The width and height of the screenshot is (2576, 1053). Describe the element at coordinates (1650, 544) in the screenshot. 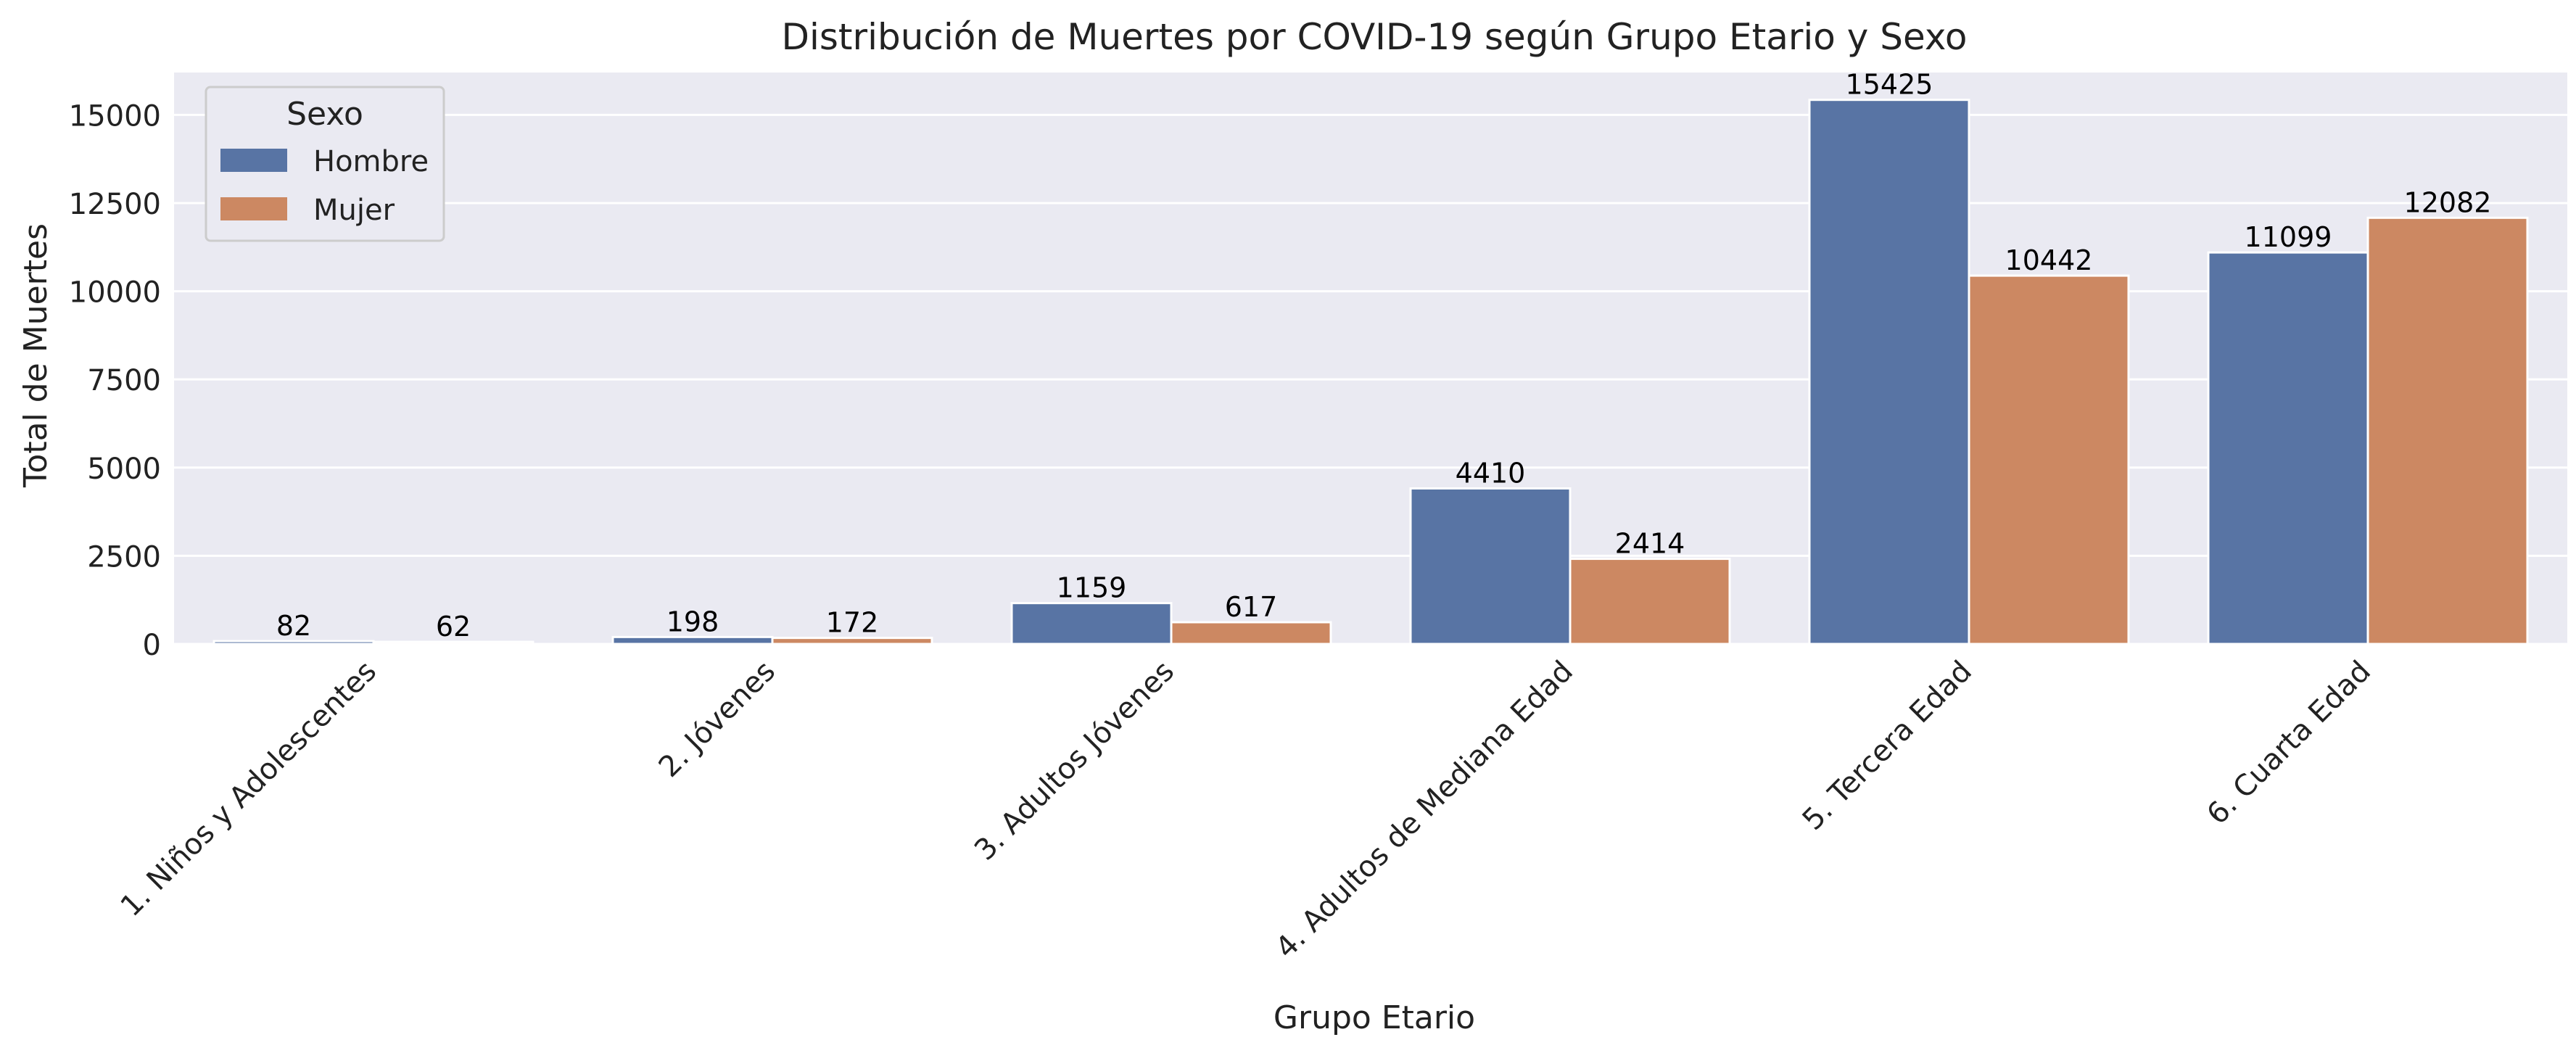

I see `bar-value-label: 2414` at that location.